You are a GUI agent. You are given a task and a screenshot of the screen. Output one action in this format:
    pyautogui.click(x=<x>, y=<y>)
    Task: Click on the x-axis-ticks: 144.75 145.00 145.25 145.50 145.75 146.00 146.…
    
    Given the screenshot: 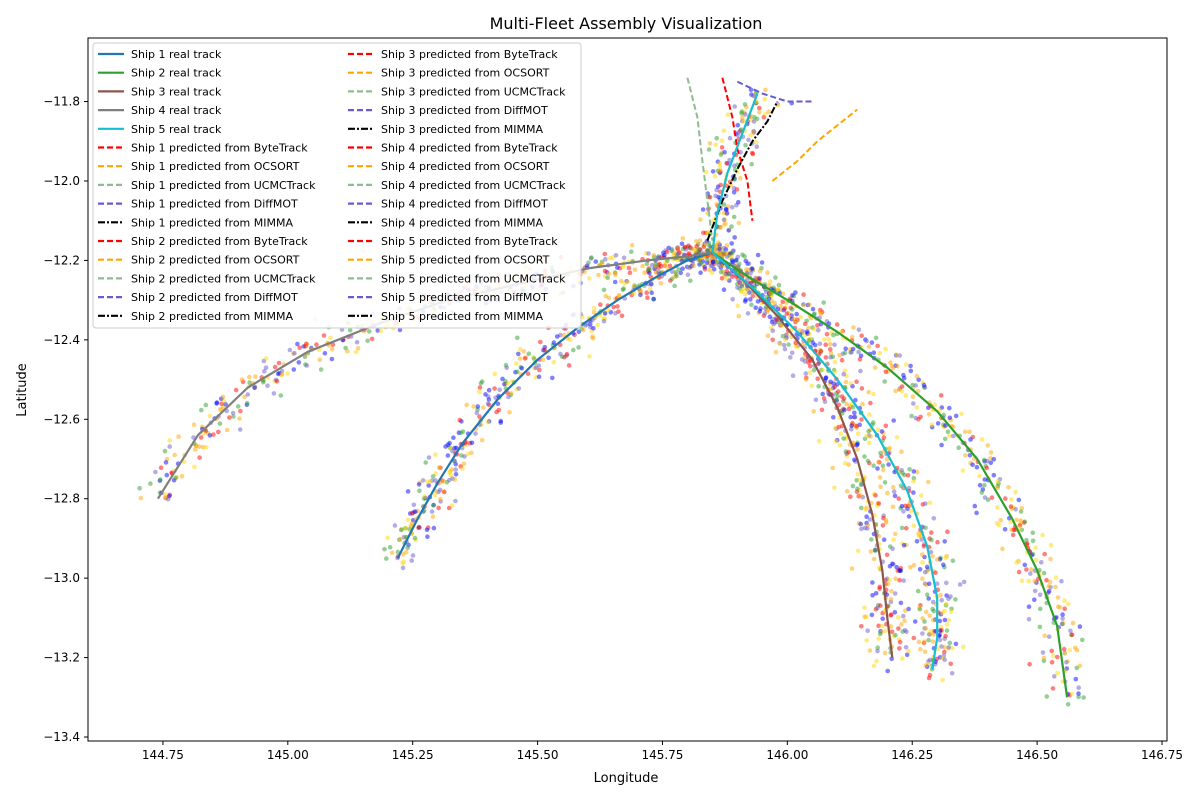 What is the action you would take?
    pyautogui.click(x=662, y=751)
    